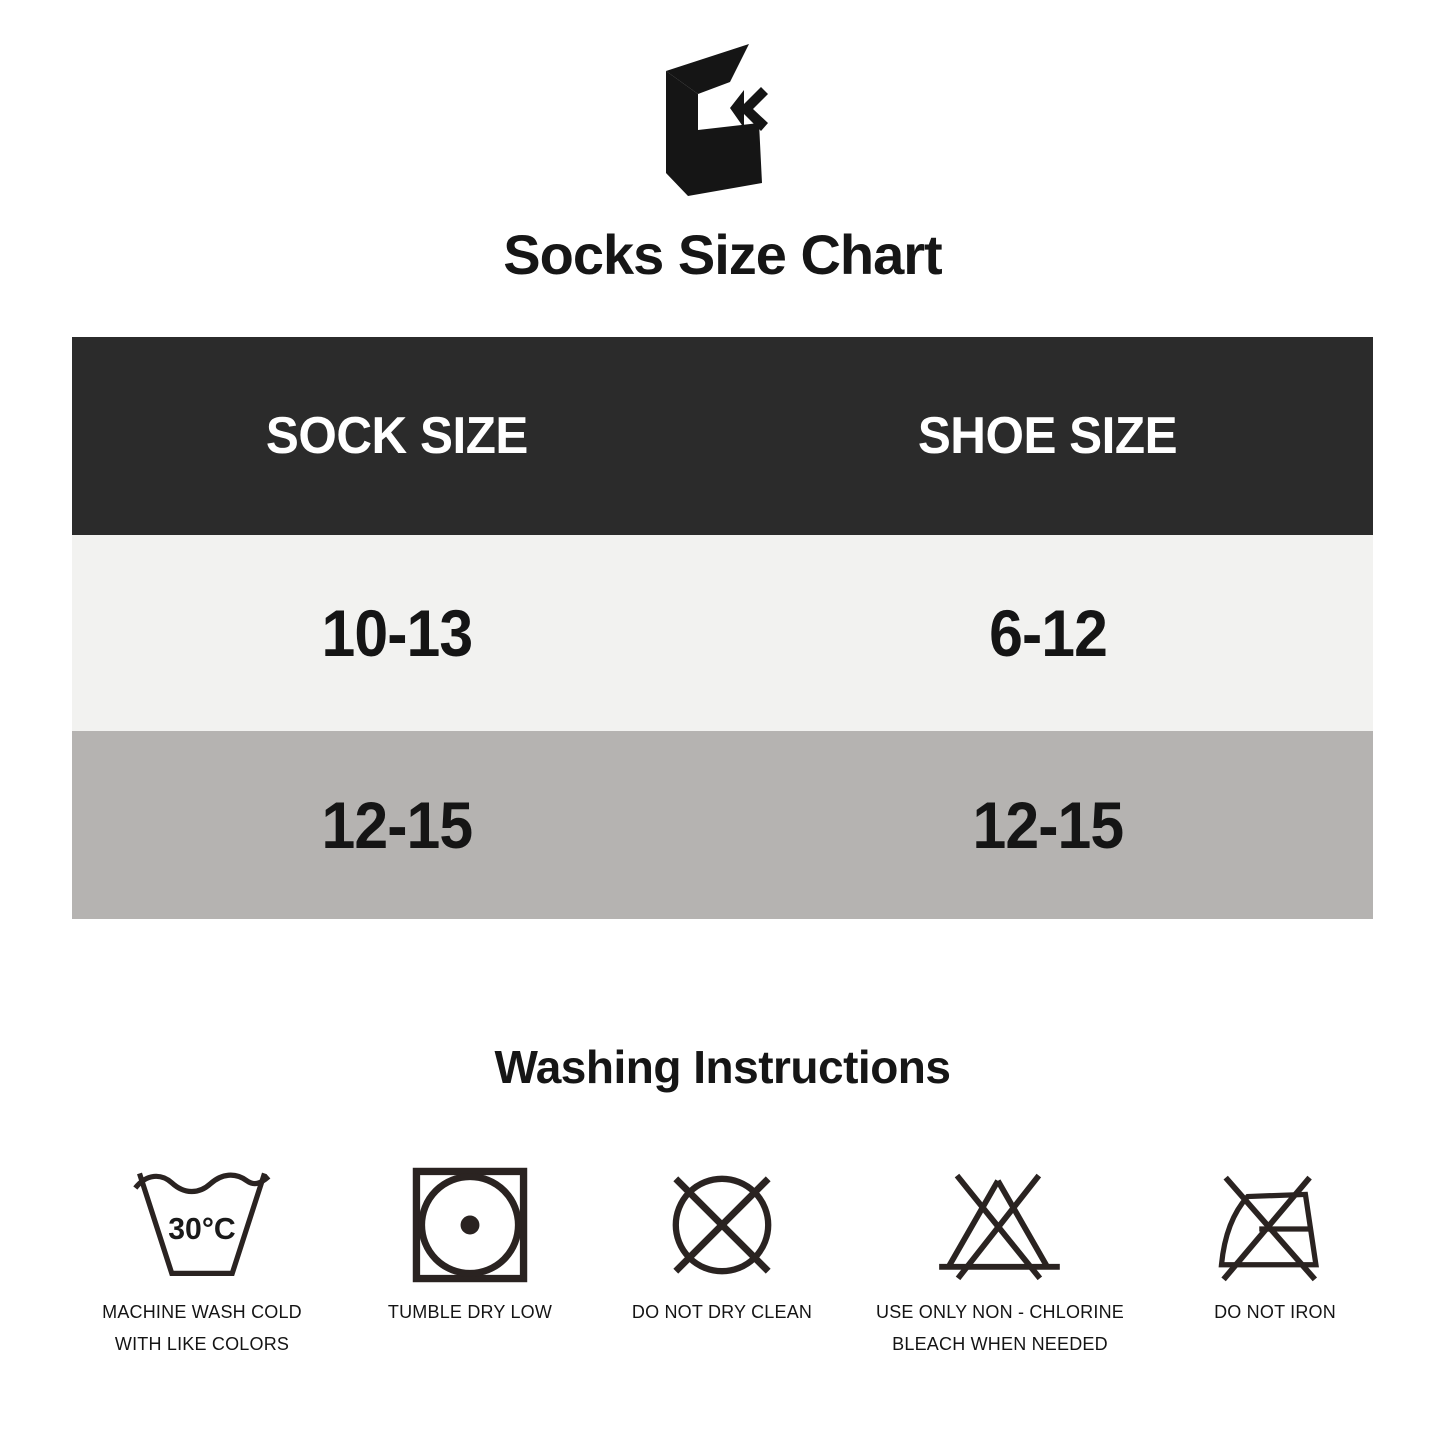 This screenshot has width=1445, height=1445. What do you see at coordinates (722, 1312) in the screenshot?
I see `care-label: DO NOT DRY CLEAN` at bounding box center [722, 1312].